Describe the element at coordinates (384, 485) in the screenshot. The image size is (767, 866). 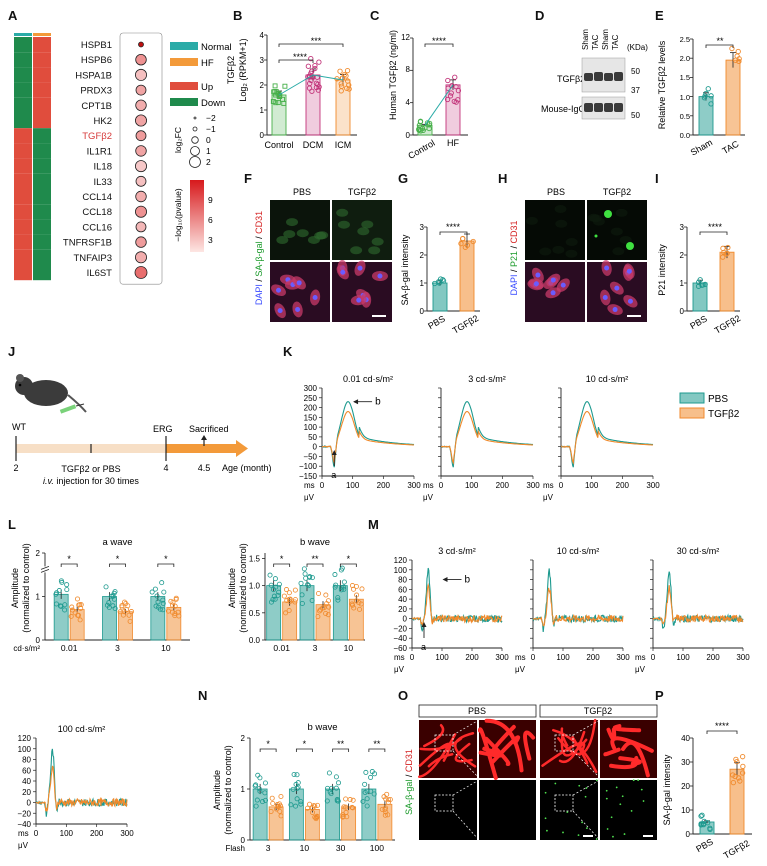
I see `x-tick-label: 200` at that location.